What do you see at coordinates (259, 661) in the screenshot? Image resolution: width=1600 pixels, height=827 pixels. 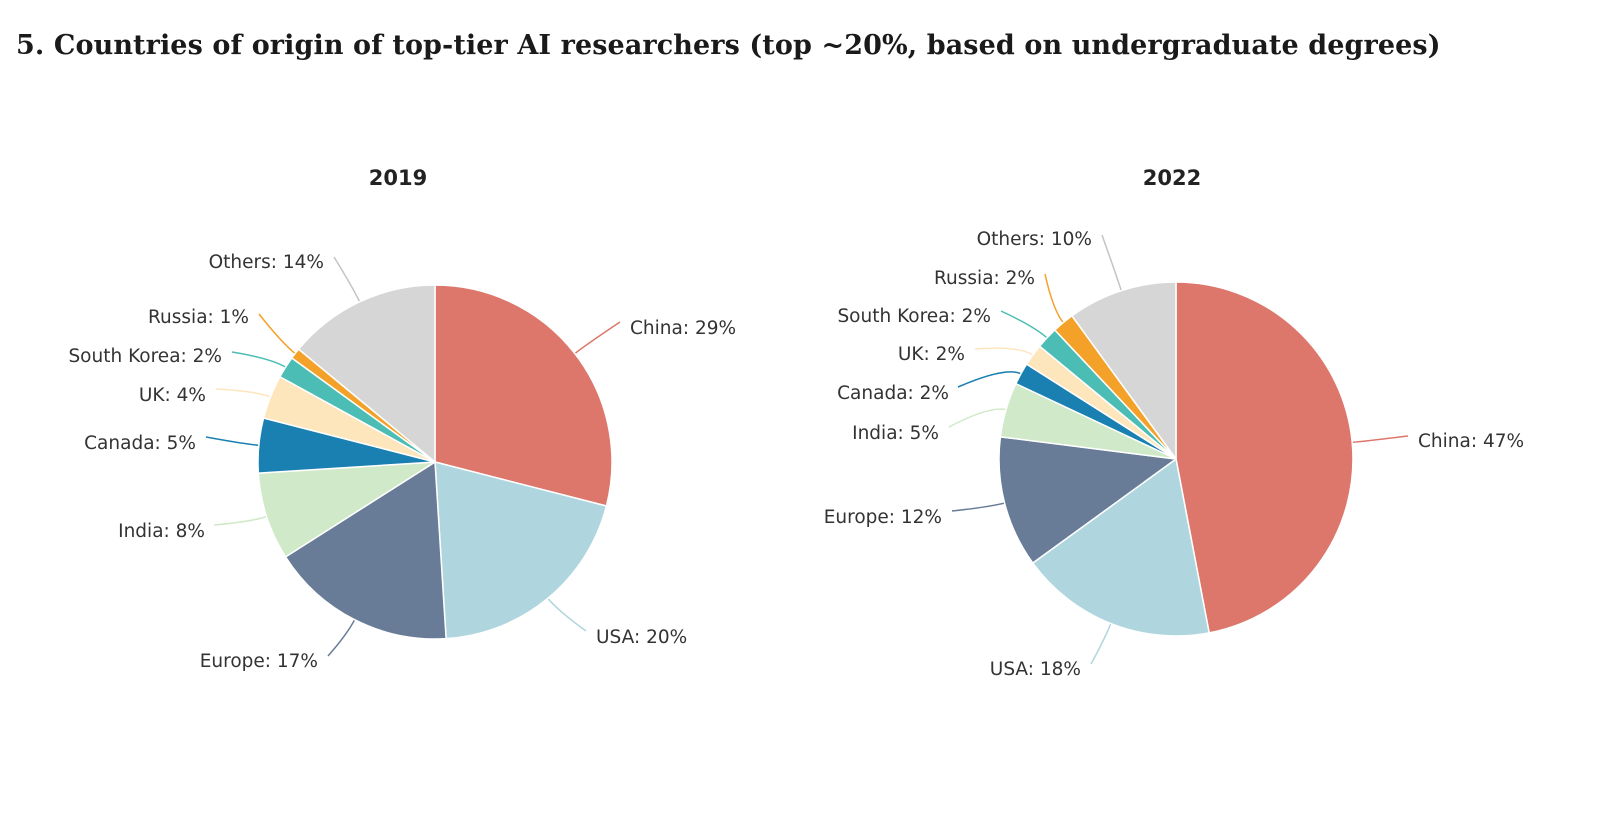 I see `slice-label-europe: Europe: 17%` at bounding box center [259, 661].